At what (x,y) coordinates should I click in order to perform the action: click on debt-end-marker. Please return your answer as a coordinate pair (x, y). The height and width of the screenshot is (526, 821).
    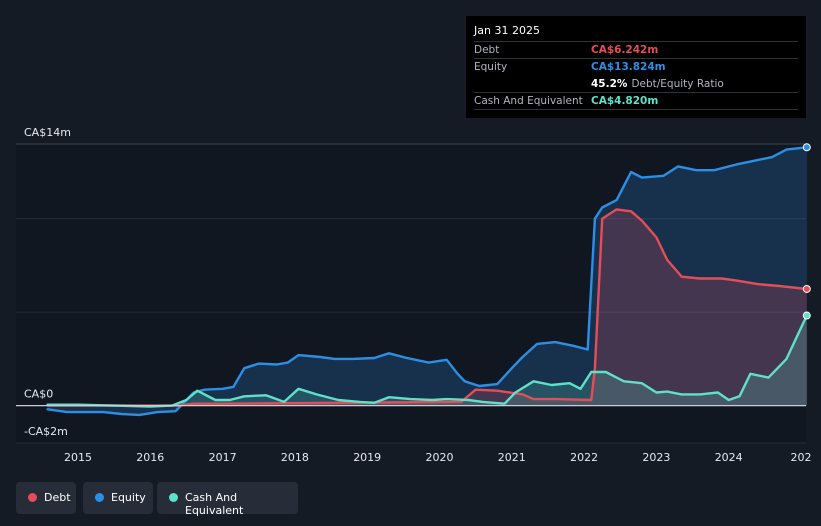
    Looking at the image, I should click on (806, 288).